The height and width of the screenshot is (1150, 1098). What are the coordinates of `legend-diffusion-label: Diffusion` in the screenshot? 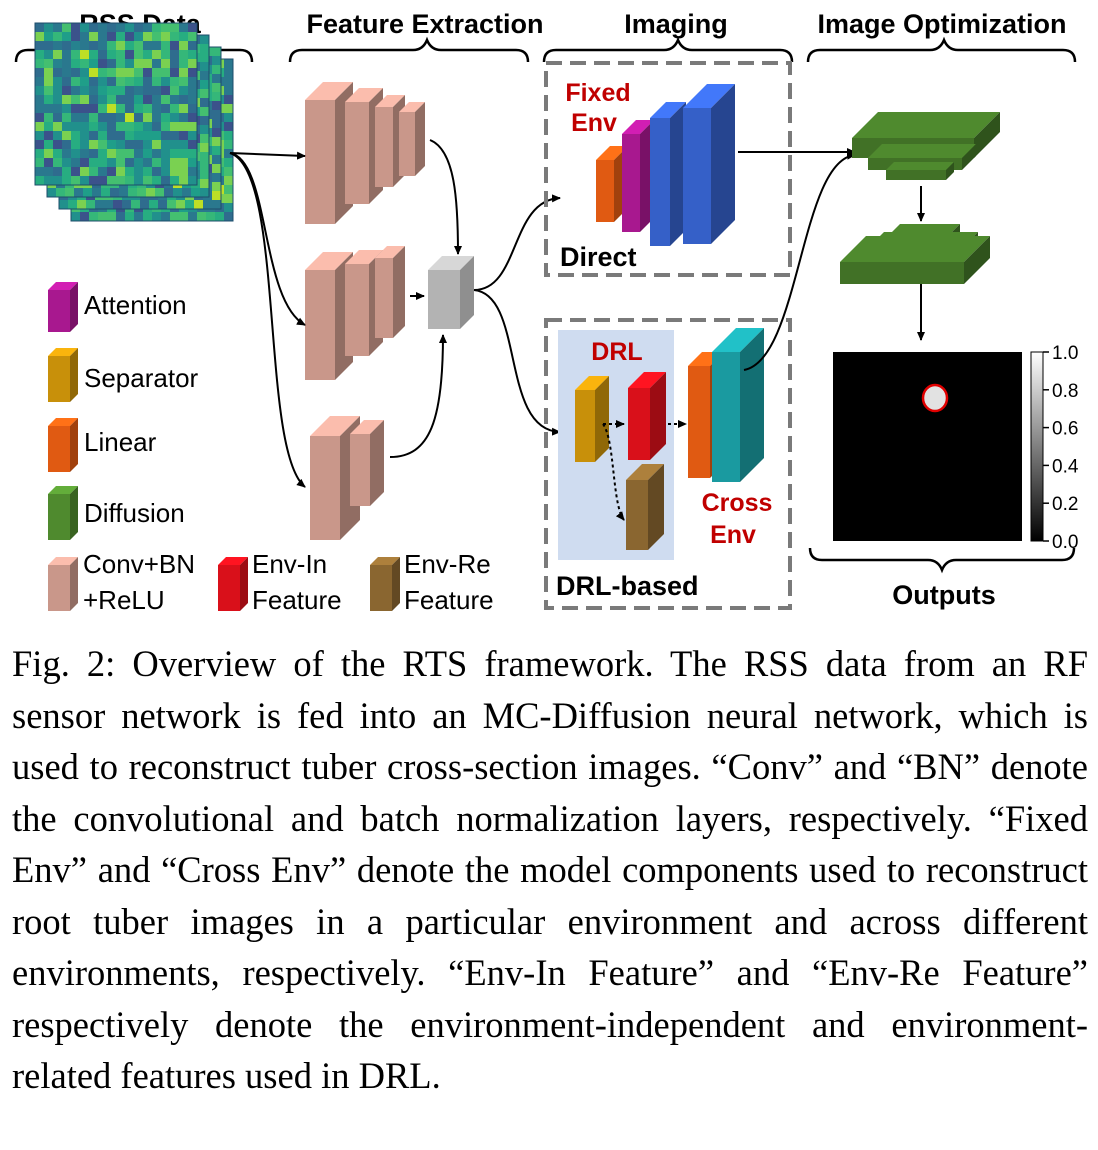 It's located at (134, 513).